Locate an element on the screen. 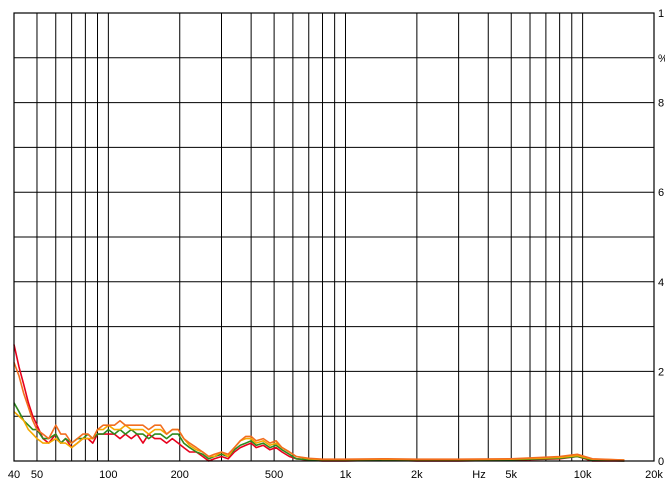 Image resolution: width=665 pixels, height=484 pixels. x-tick-label: 5k is located at coordinates (511, 475).